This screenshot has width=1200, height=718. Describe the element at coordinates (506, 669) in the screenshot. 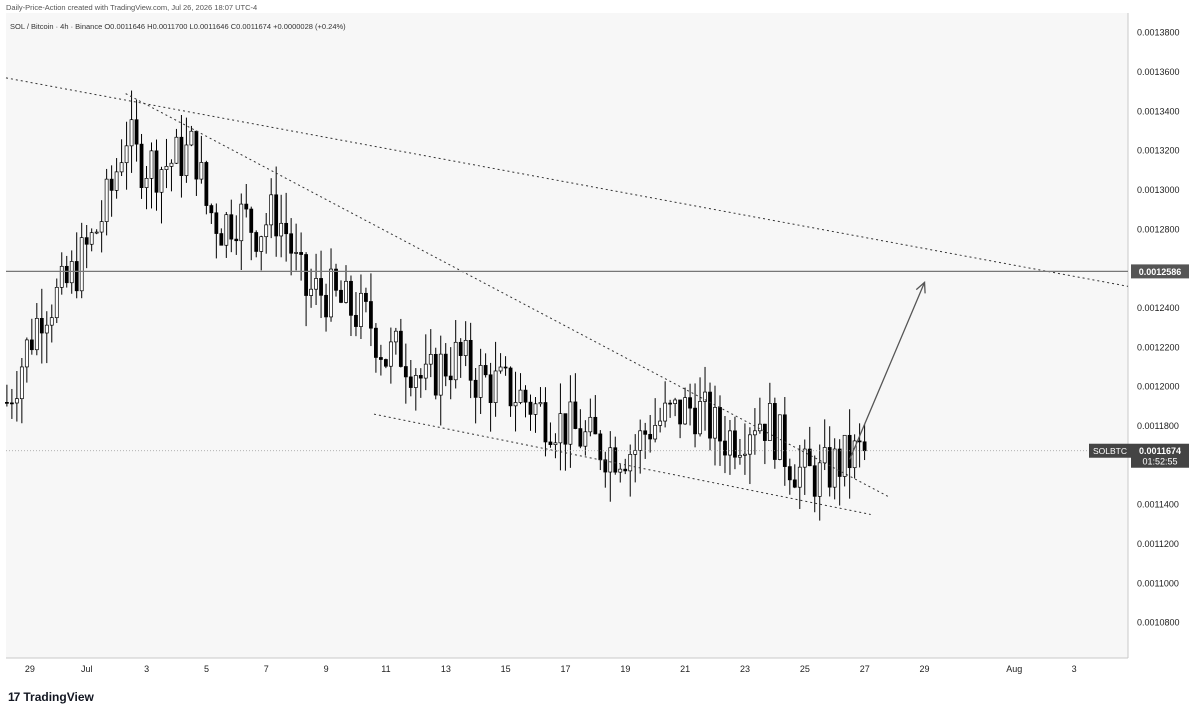

I see `date-tick-label: 15` at that location.